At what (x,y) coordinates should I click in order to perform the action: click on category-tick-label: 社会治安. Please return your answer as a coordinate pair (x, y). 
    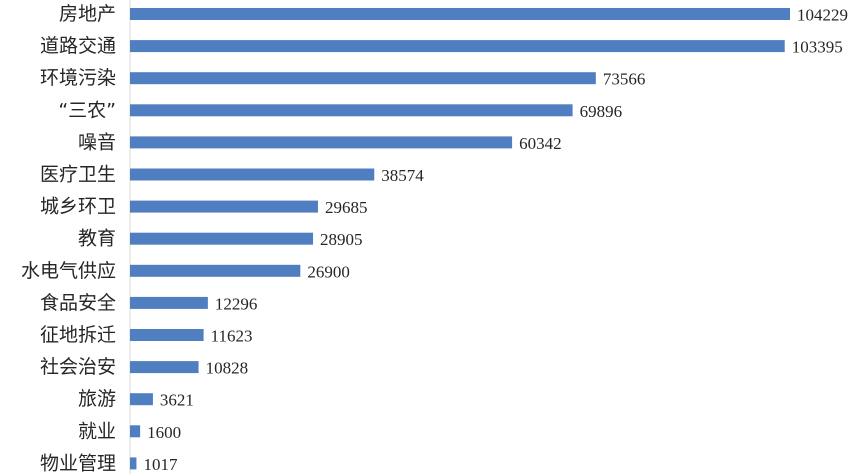
    Looking at the image, I should click on (78, 367).